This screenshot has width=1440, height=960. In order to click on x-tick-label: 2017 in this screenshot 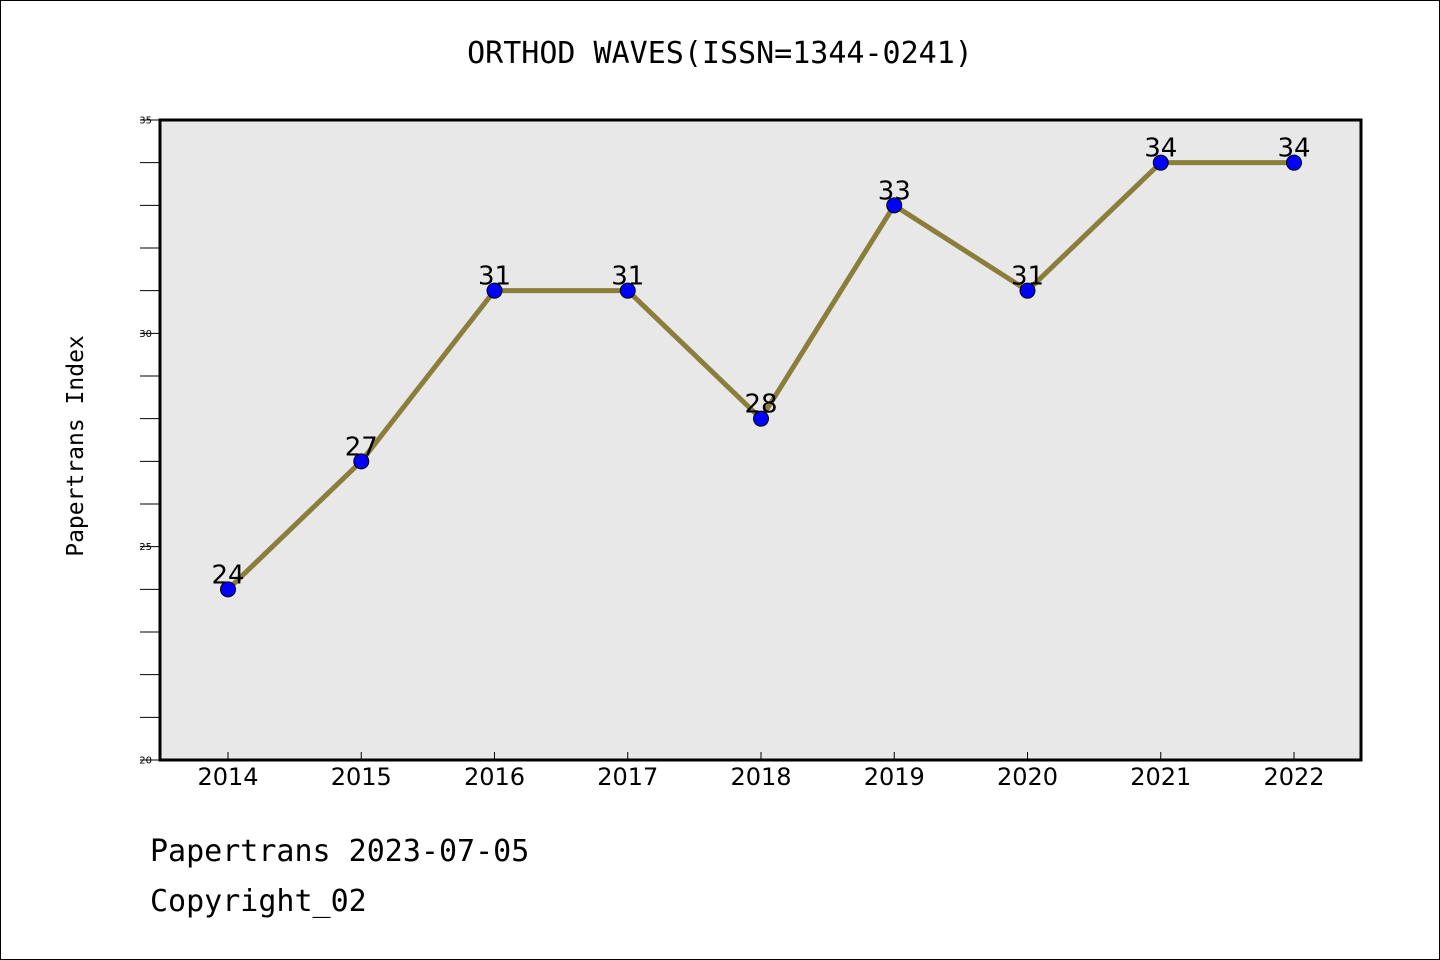, I will do `click(627, 777)`.